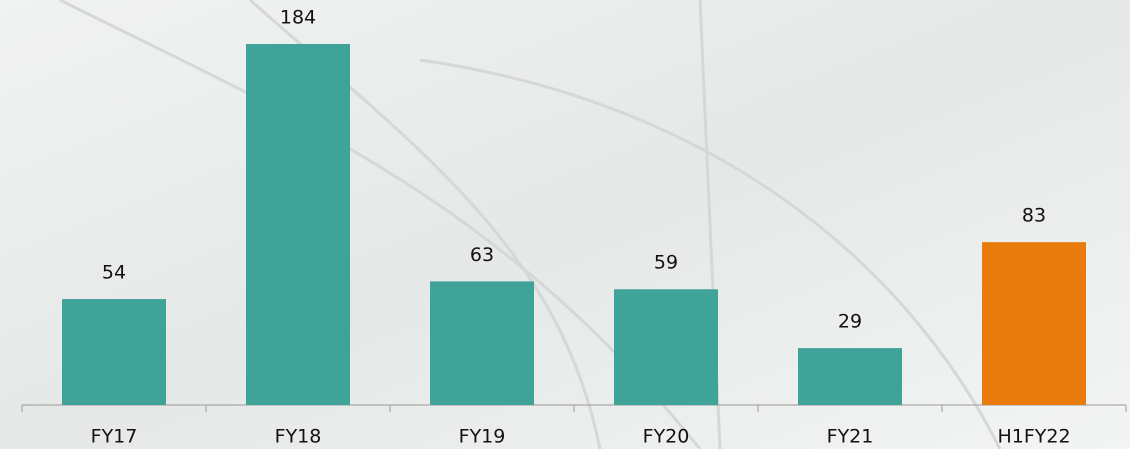 The image size is (1130, 449). Describe the element at coordinates (850, 322) in the screenshot. I see `data-label: 29` at that location.